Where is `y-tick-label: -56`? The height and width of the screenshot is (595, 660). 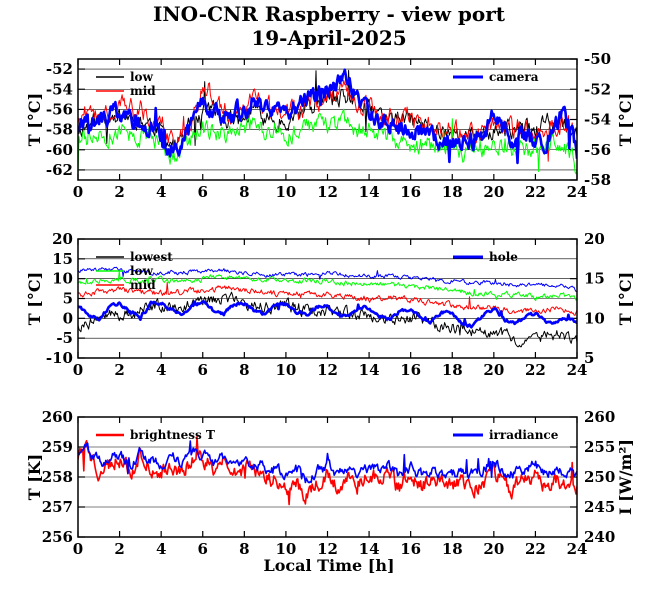 y-tick-label: -56 is located at coordinates (59, 109).